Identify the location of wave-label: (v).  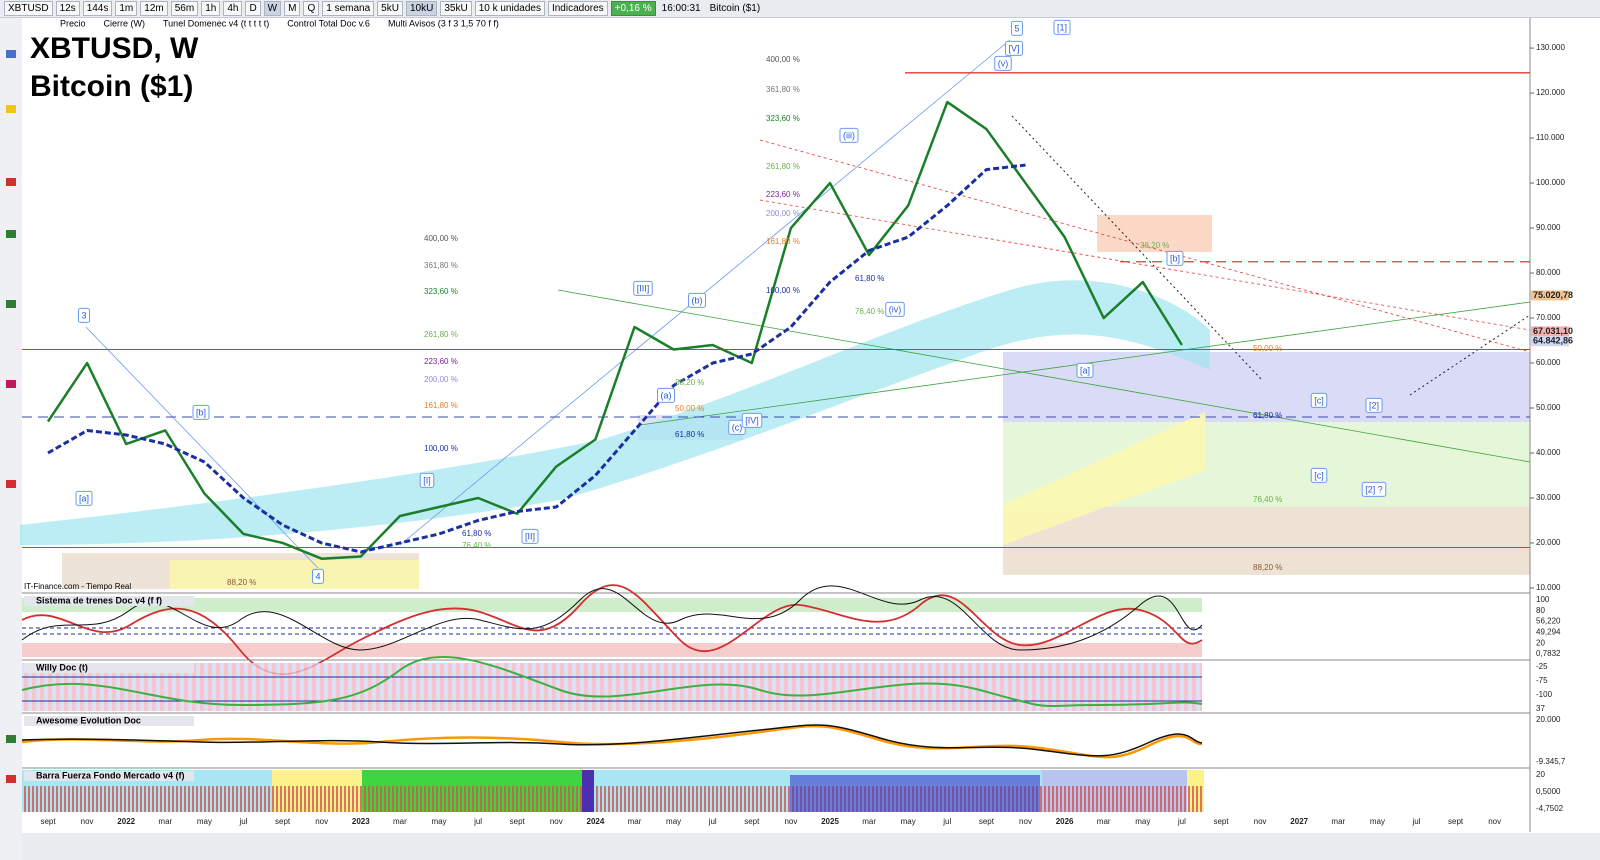
(1003, 63).